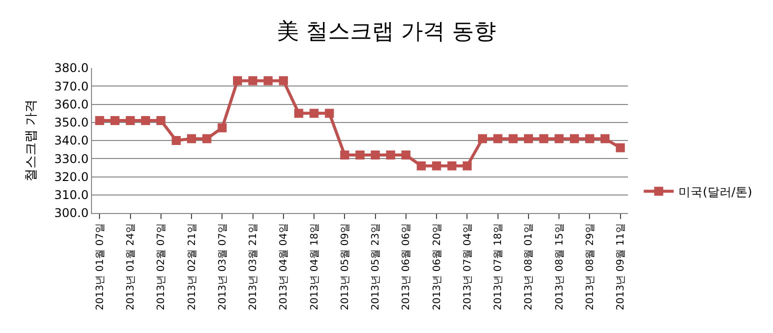 Image resolution: width=773 pixels, height=333 pixels. What do you see at coordinates (131, 266) in the screenshot?
I see `x-tick-label: 2013년 01월 24일` at bounding box center [131, 266].